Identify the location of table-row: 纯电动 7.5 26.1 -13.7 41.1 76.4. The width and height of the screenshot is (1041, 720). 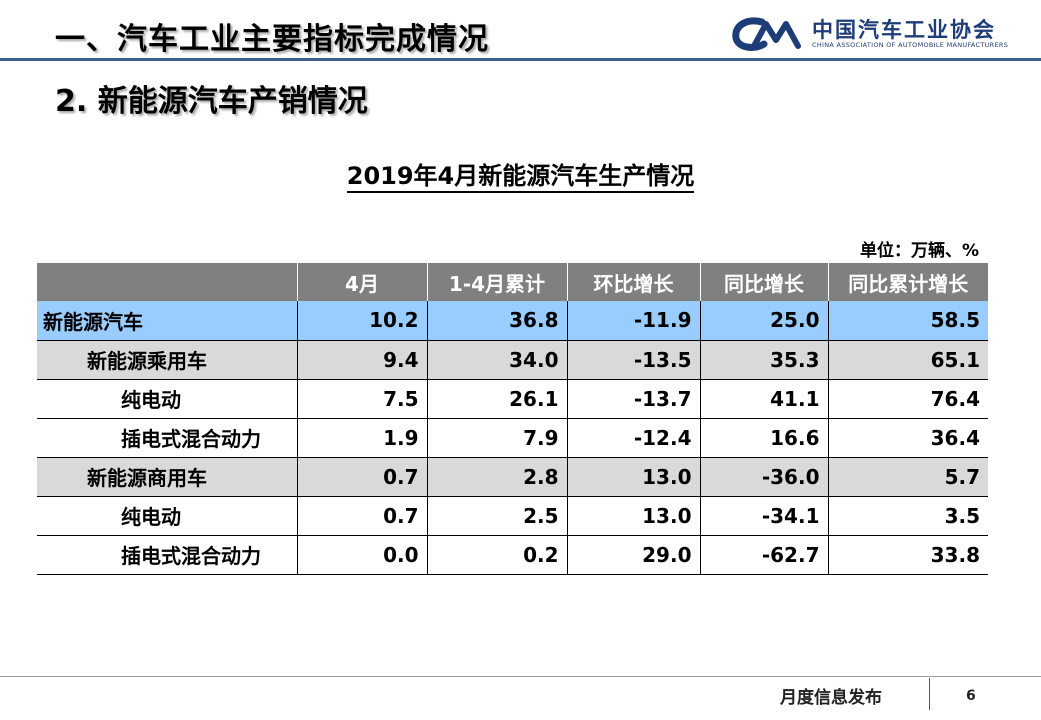
(512, 399).